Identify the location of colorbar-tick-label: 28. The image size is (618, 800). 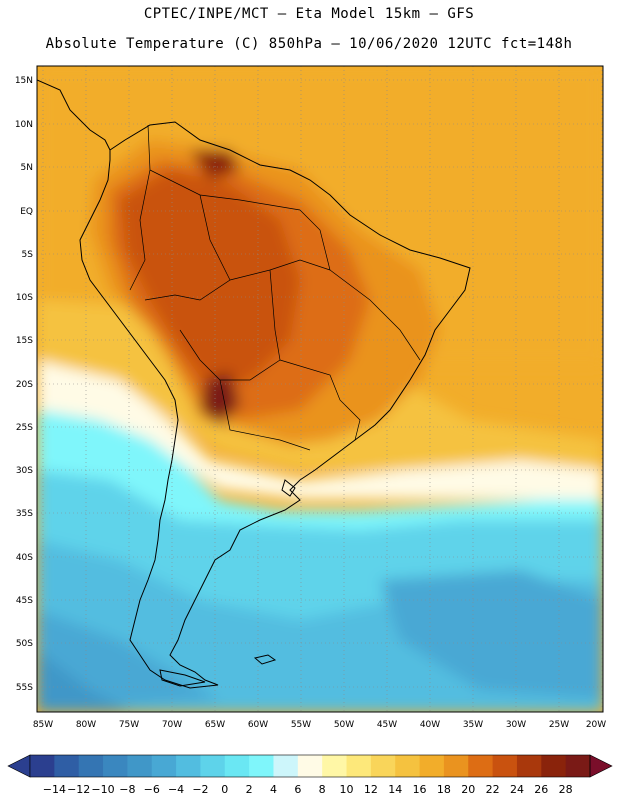
(566, 789).